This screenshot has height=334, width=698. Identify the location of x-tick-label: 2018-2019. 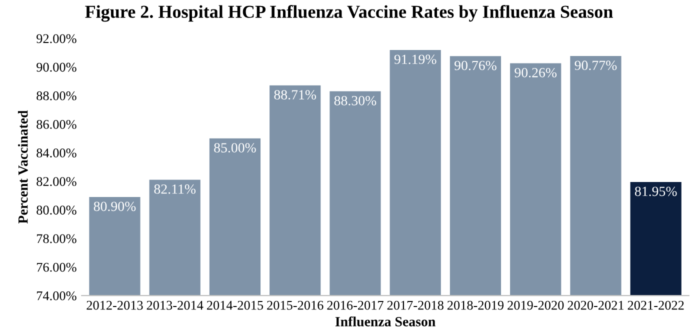
(475, 305).